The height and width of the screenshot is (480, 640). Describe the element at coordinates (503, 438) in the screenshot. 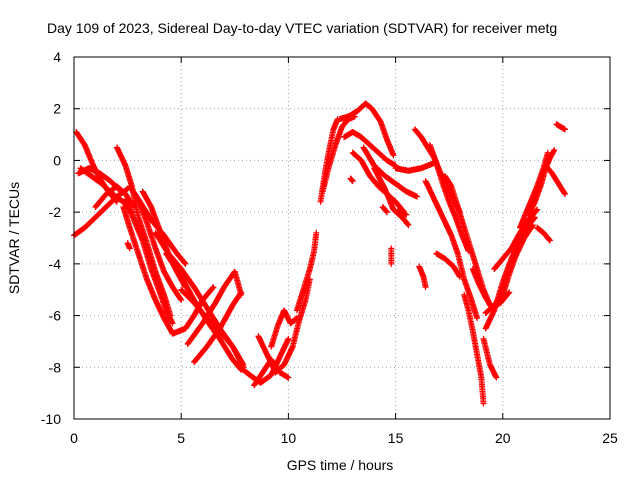

I see `x-tick-label: 20` at that location.